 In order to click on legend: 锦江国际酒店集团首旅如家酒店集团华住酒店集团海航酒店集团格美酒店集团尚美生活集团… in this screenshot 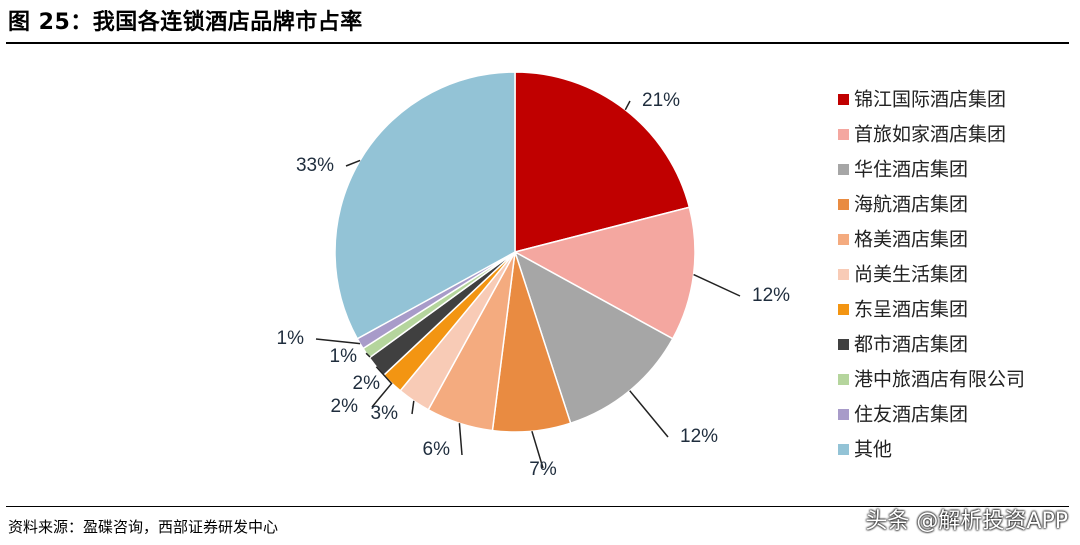, I will do `click(931, 275)`.